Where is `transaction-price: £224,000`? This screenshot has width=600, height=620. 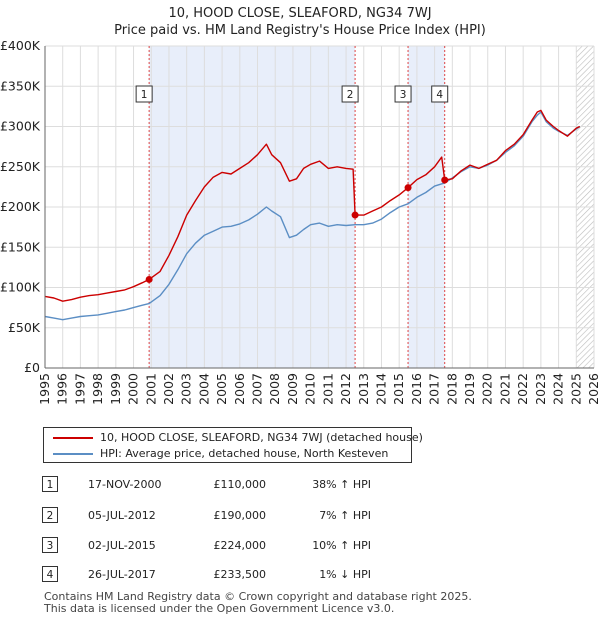
transaction-price: £224,000 is located at coordinates (240, 545).